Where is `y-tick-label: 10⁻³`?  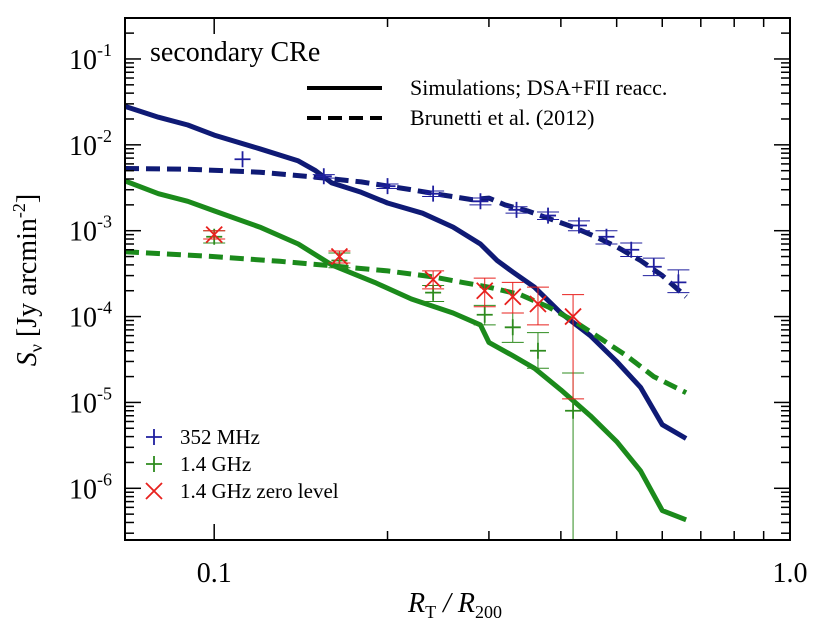 y-tick-label: 10⁻³ is located at coordinates (90, 230).